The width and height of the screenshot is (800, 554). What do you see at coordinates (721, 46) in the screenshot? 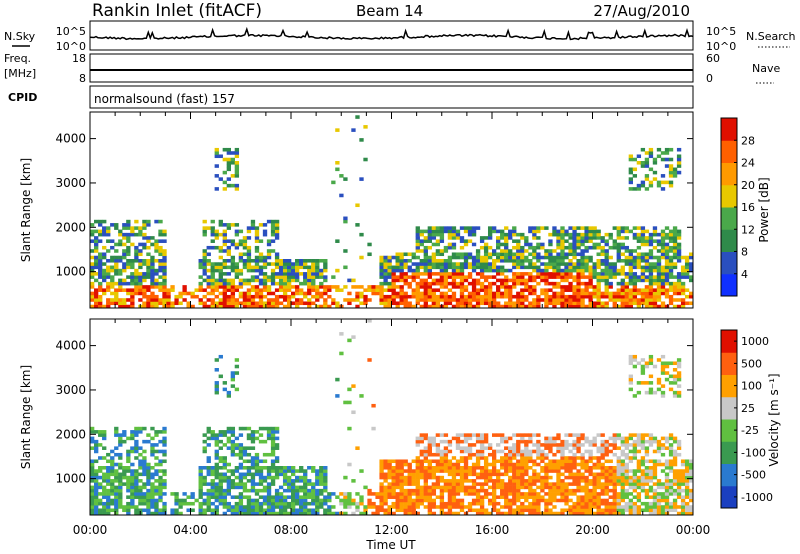
I see `noise-right-tick-bottom: 10^0` at bounding box center [721, 46].